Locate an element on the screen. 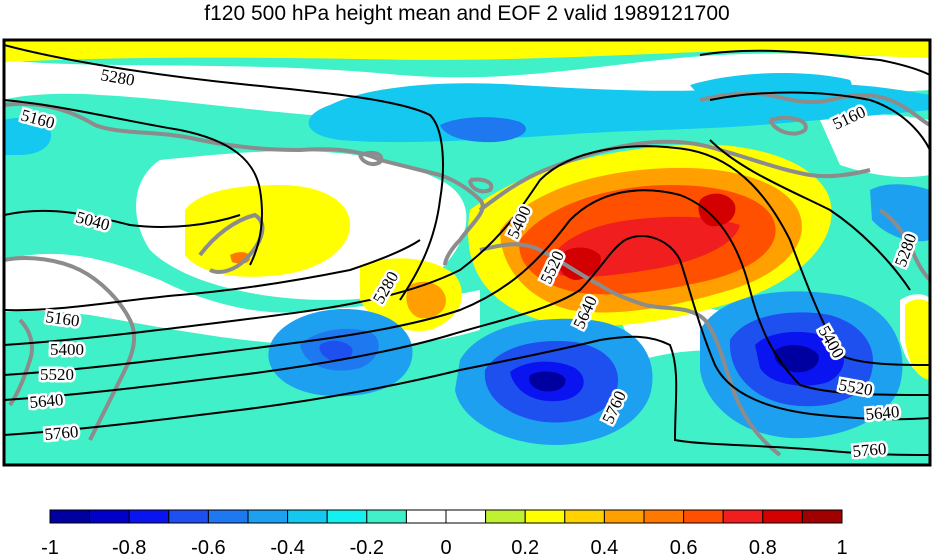 The height and width of the screenshot is (560, 934). contour-label: 5400 is located at coordinates (67, 349).